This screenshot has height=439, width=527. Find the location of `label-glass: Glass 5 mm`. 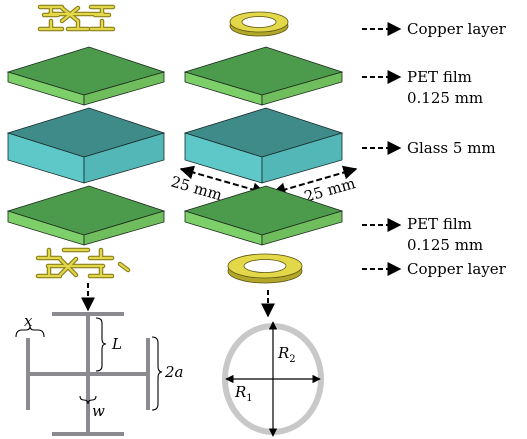

label-glass: Glass 5 mm is located at coordinates (451, 148).